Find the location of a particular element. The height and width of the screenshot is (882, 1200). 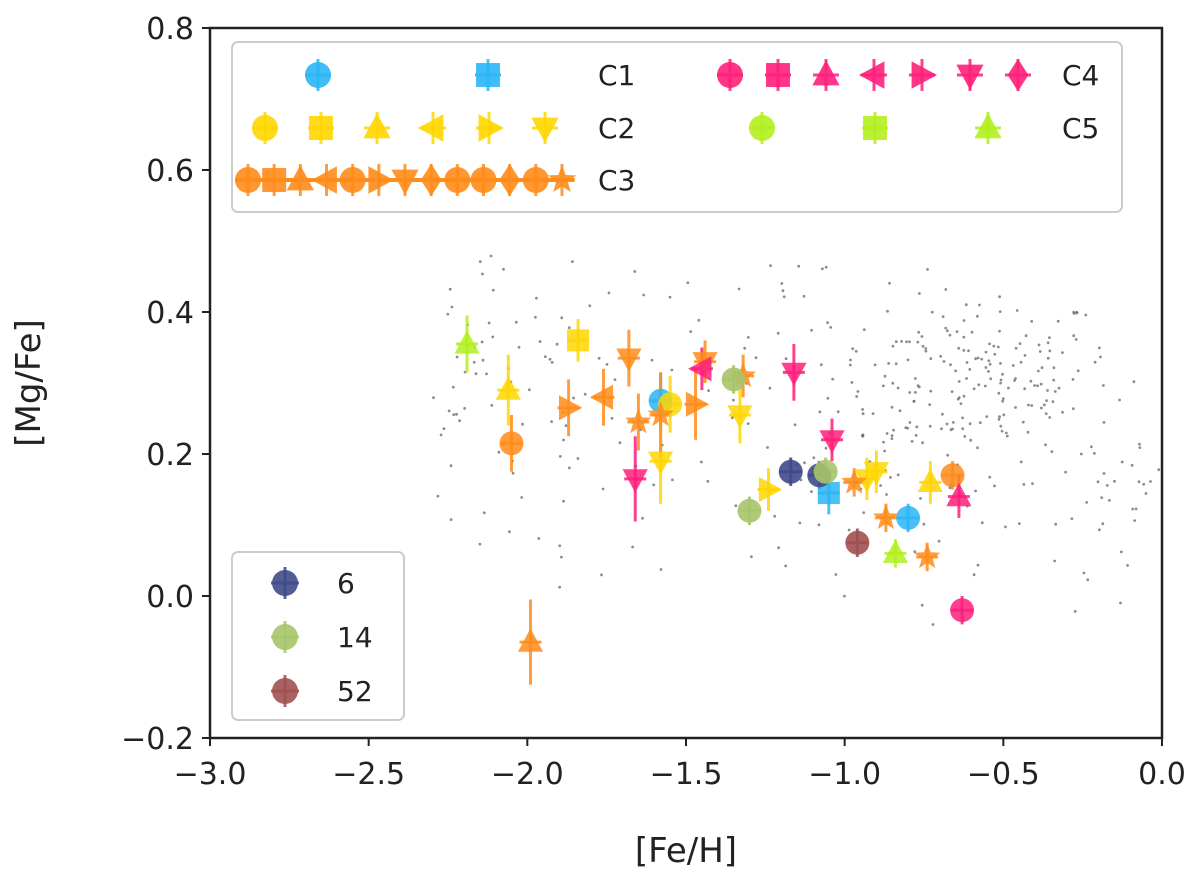

point-C4 is located at coordinates (959, 494).